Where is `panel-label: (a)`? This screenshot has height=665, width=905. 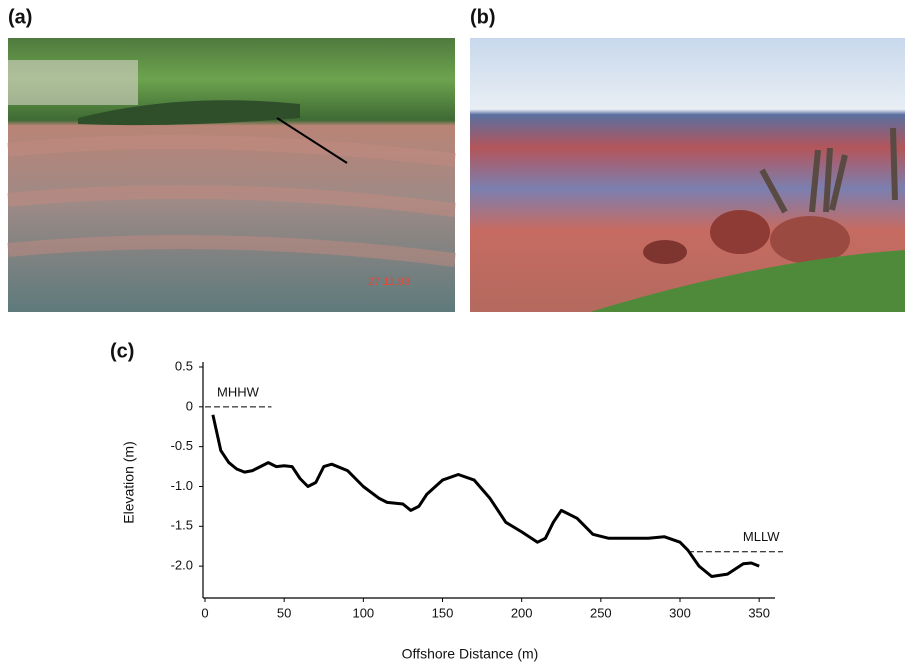
panel-label: (a) is located at coordinates (20, 17).